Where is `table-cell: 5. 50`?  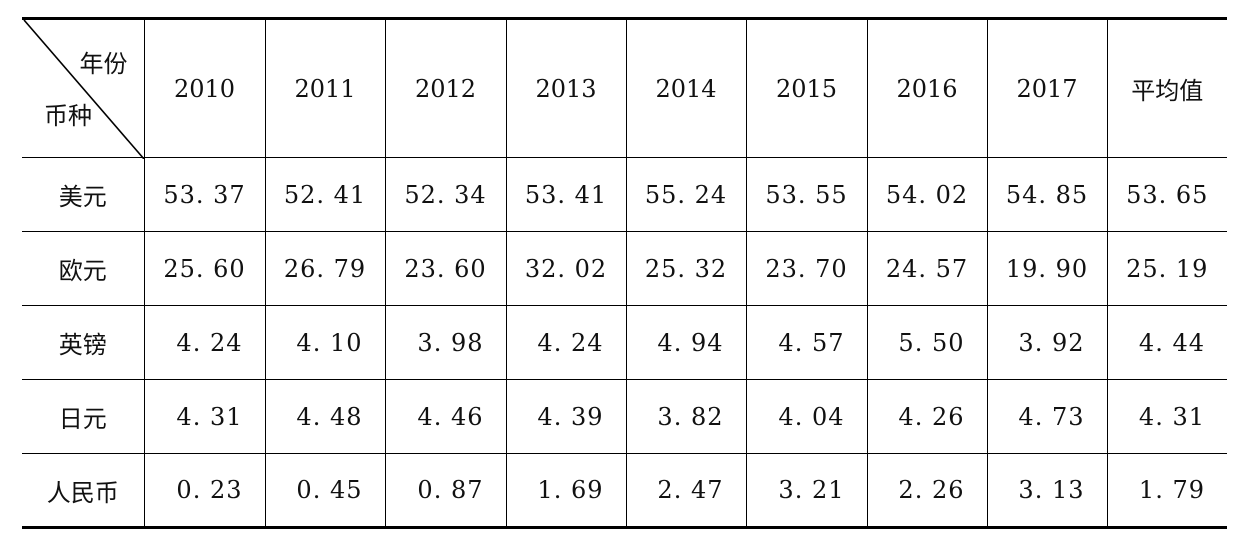
table-cell: 5. 50 is located at coordinates (926, 342).